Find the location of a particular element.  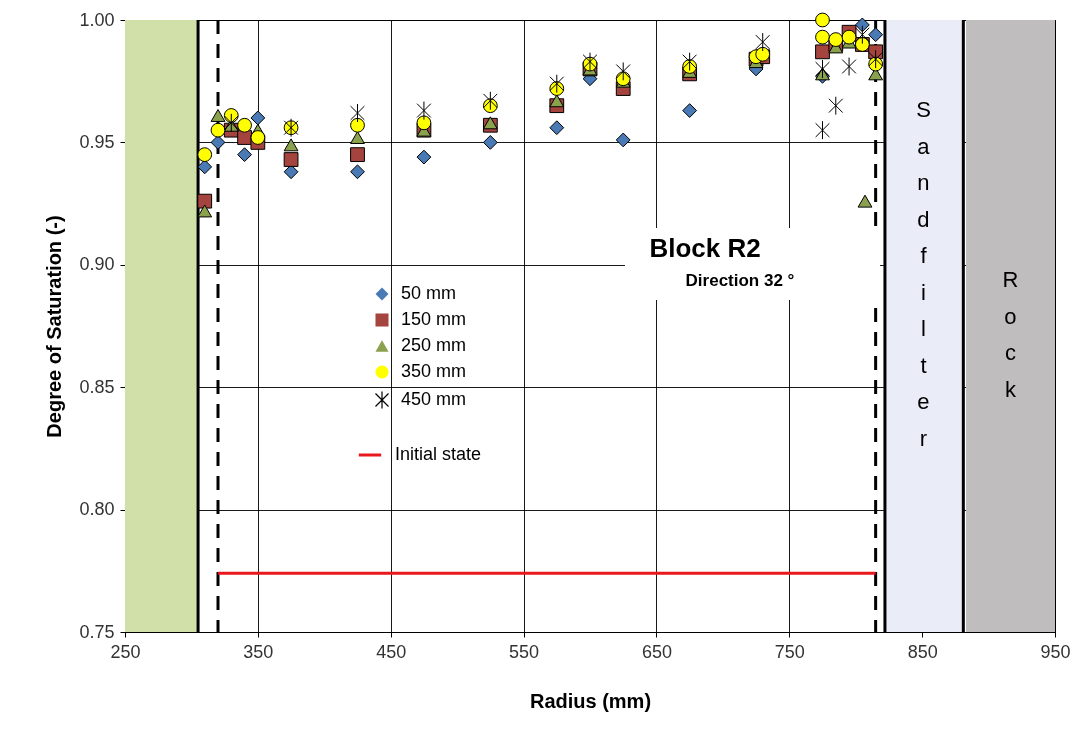

x-tick-label: 350 is located at coordinates (258, 651).